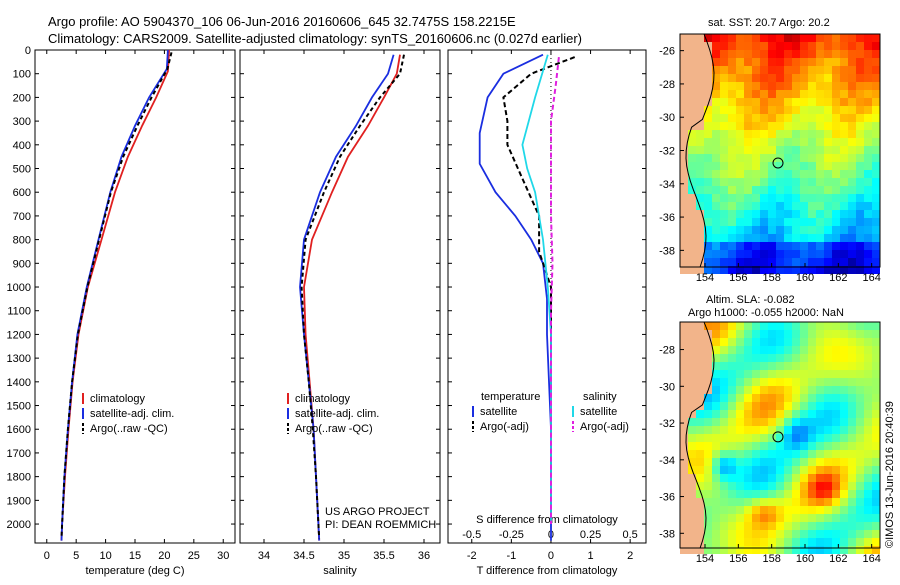 The image size is (900, 585). What do you see at coordinates (555, 290) in the screenshot?
I see `series-line-salinity-argo-adj-` at bounding box center [555, 290].